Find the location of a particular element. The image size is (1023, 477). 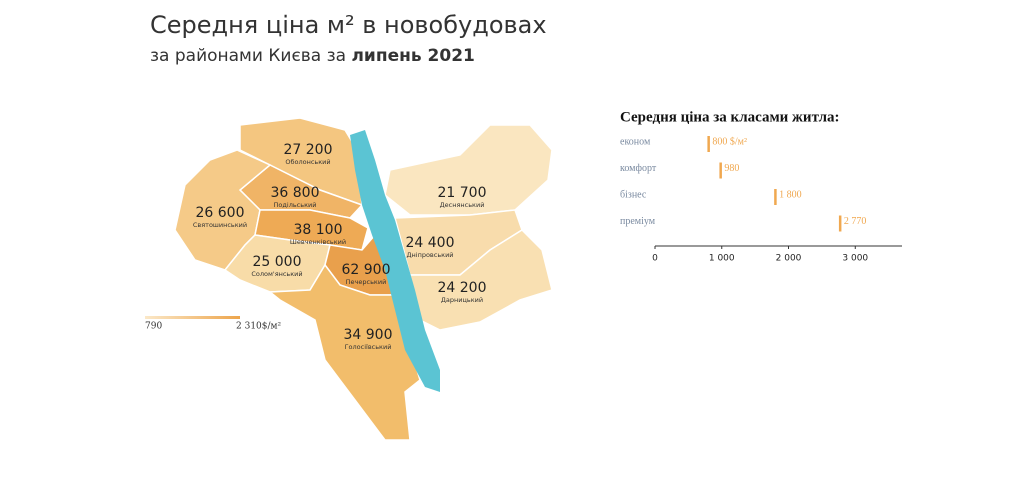

category-label: економ is located at coordinates (635, 141).